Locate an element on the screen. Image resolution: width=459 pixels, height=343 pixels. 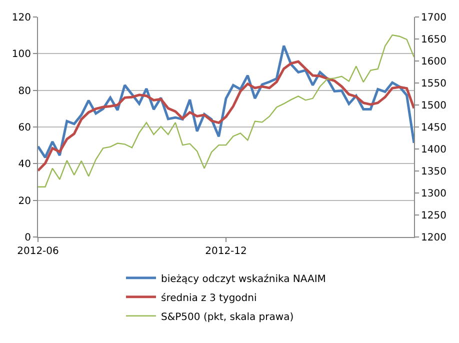
y-tick-label: 0 is located at coordinates (27, 238).